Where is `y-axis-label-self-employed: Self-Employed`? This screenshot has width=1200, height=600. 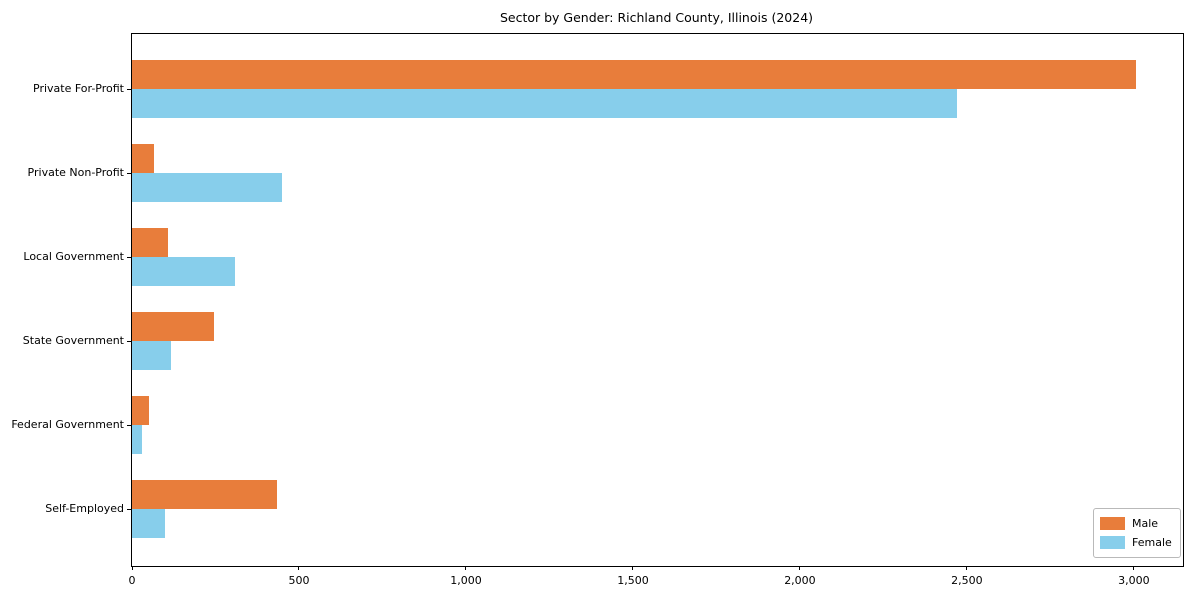
y-axis-label-self-employed: Self-Employed is located at coordinates (84, 508).